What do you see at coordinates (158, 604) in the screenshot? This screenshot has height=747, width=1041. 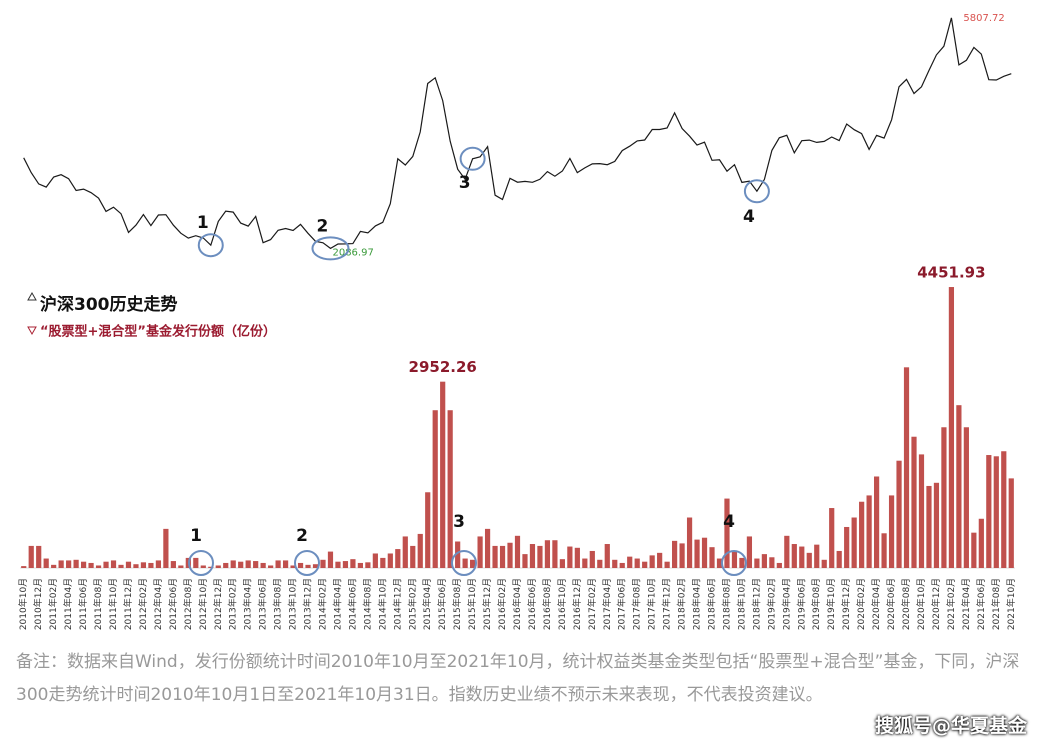 I see `x-tick-label: 2012年04月` at bounding box center [158, 604].